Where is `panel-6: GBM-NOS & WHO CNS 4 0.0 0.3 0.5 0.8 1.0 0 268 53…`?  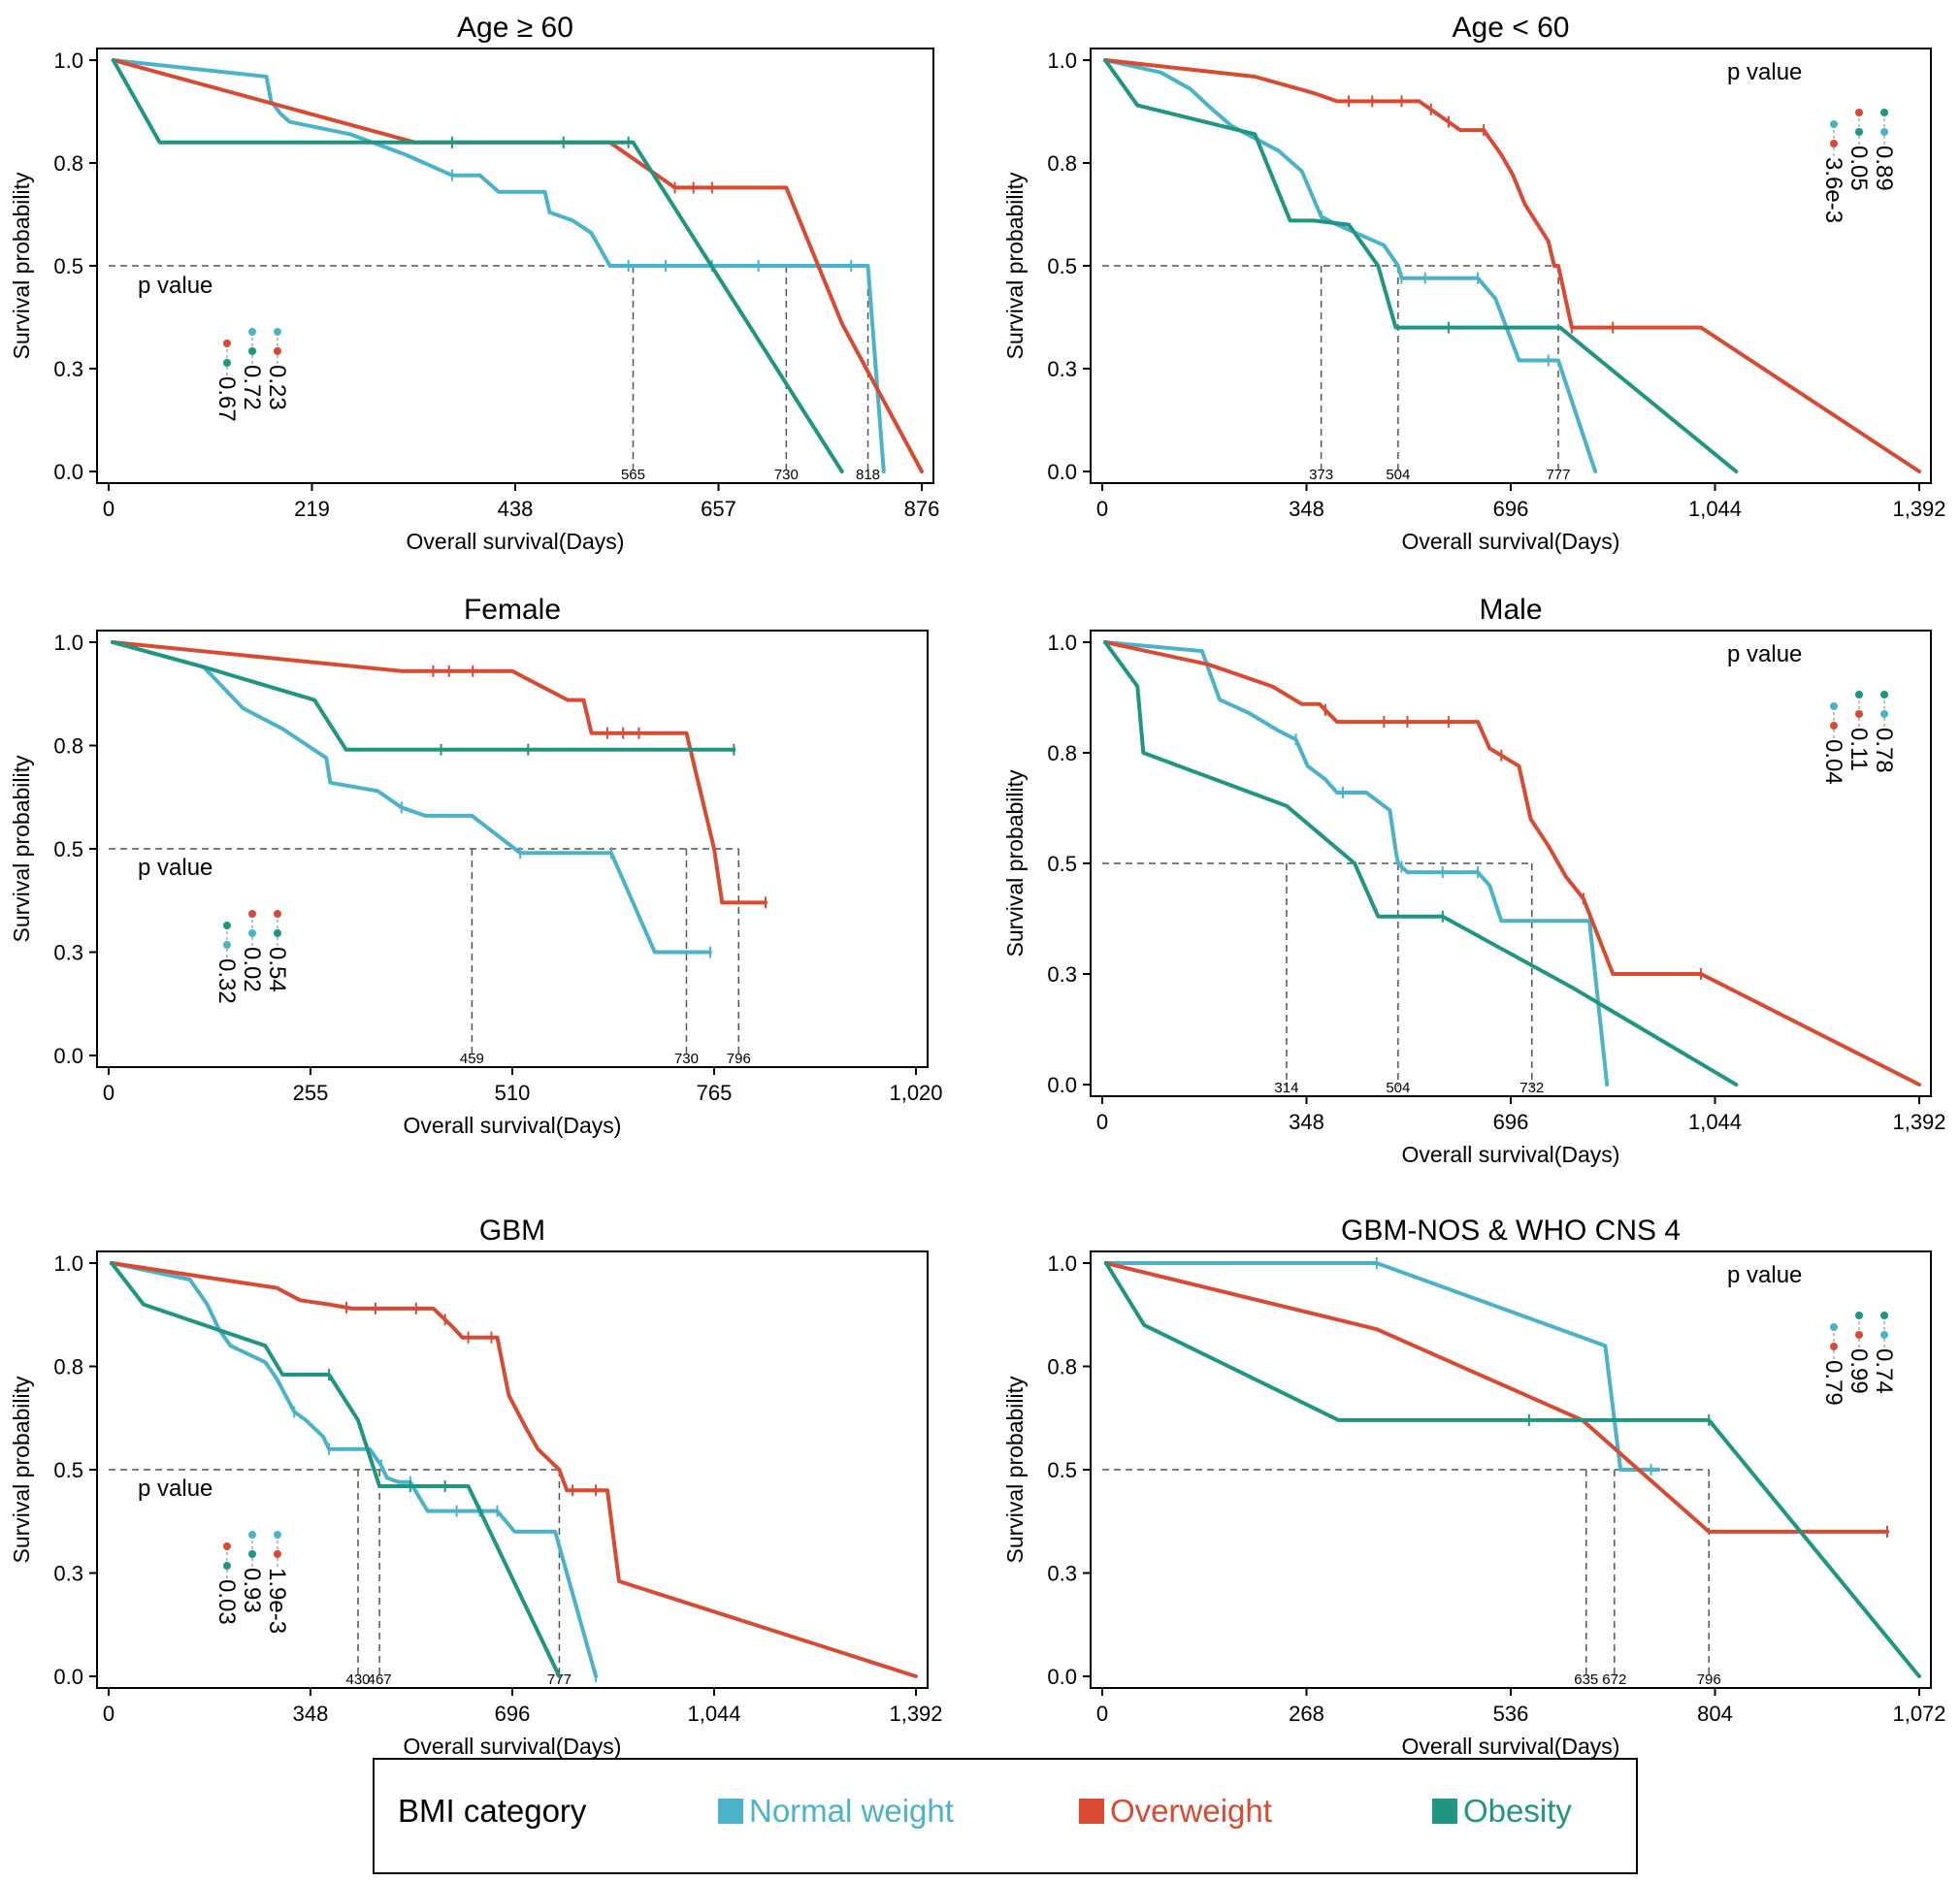
panel-6: GBM-NOS & WHO CNS 4 0.0 0.3 0.5 0.8 1.0 0 268 53… is located at coordinates (1474, 1487).